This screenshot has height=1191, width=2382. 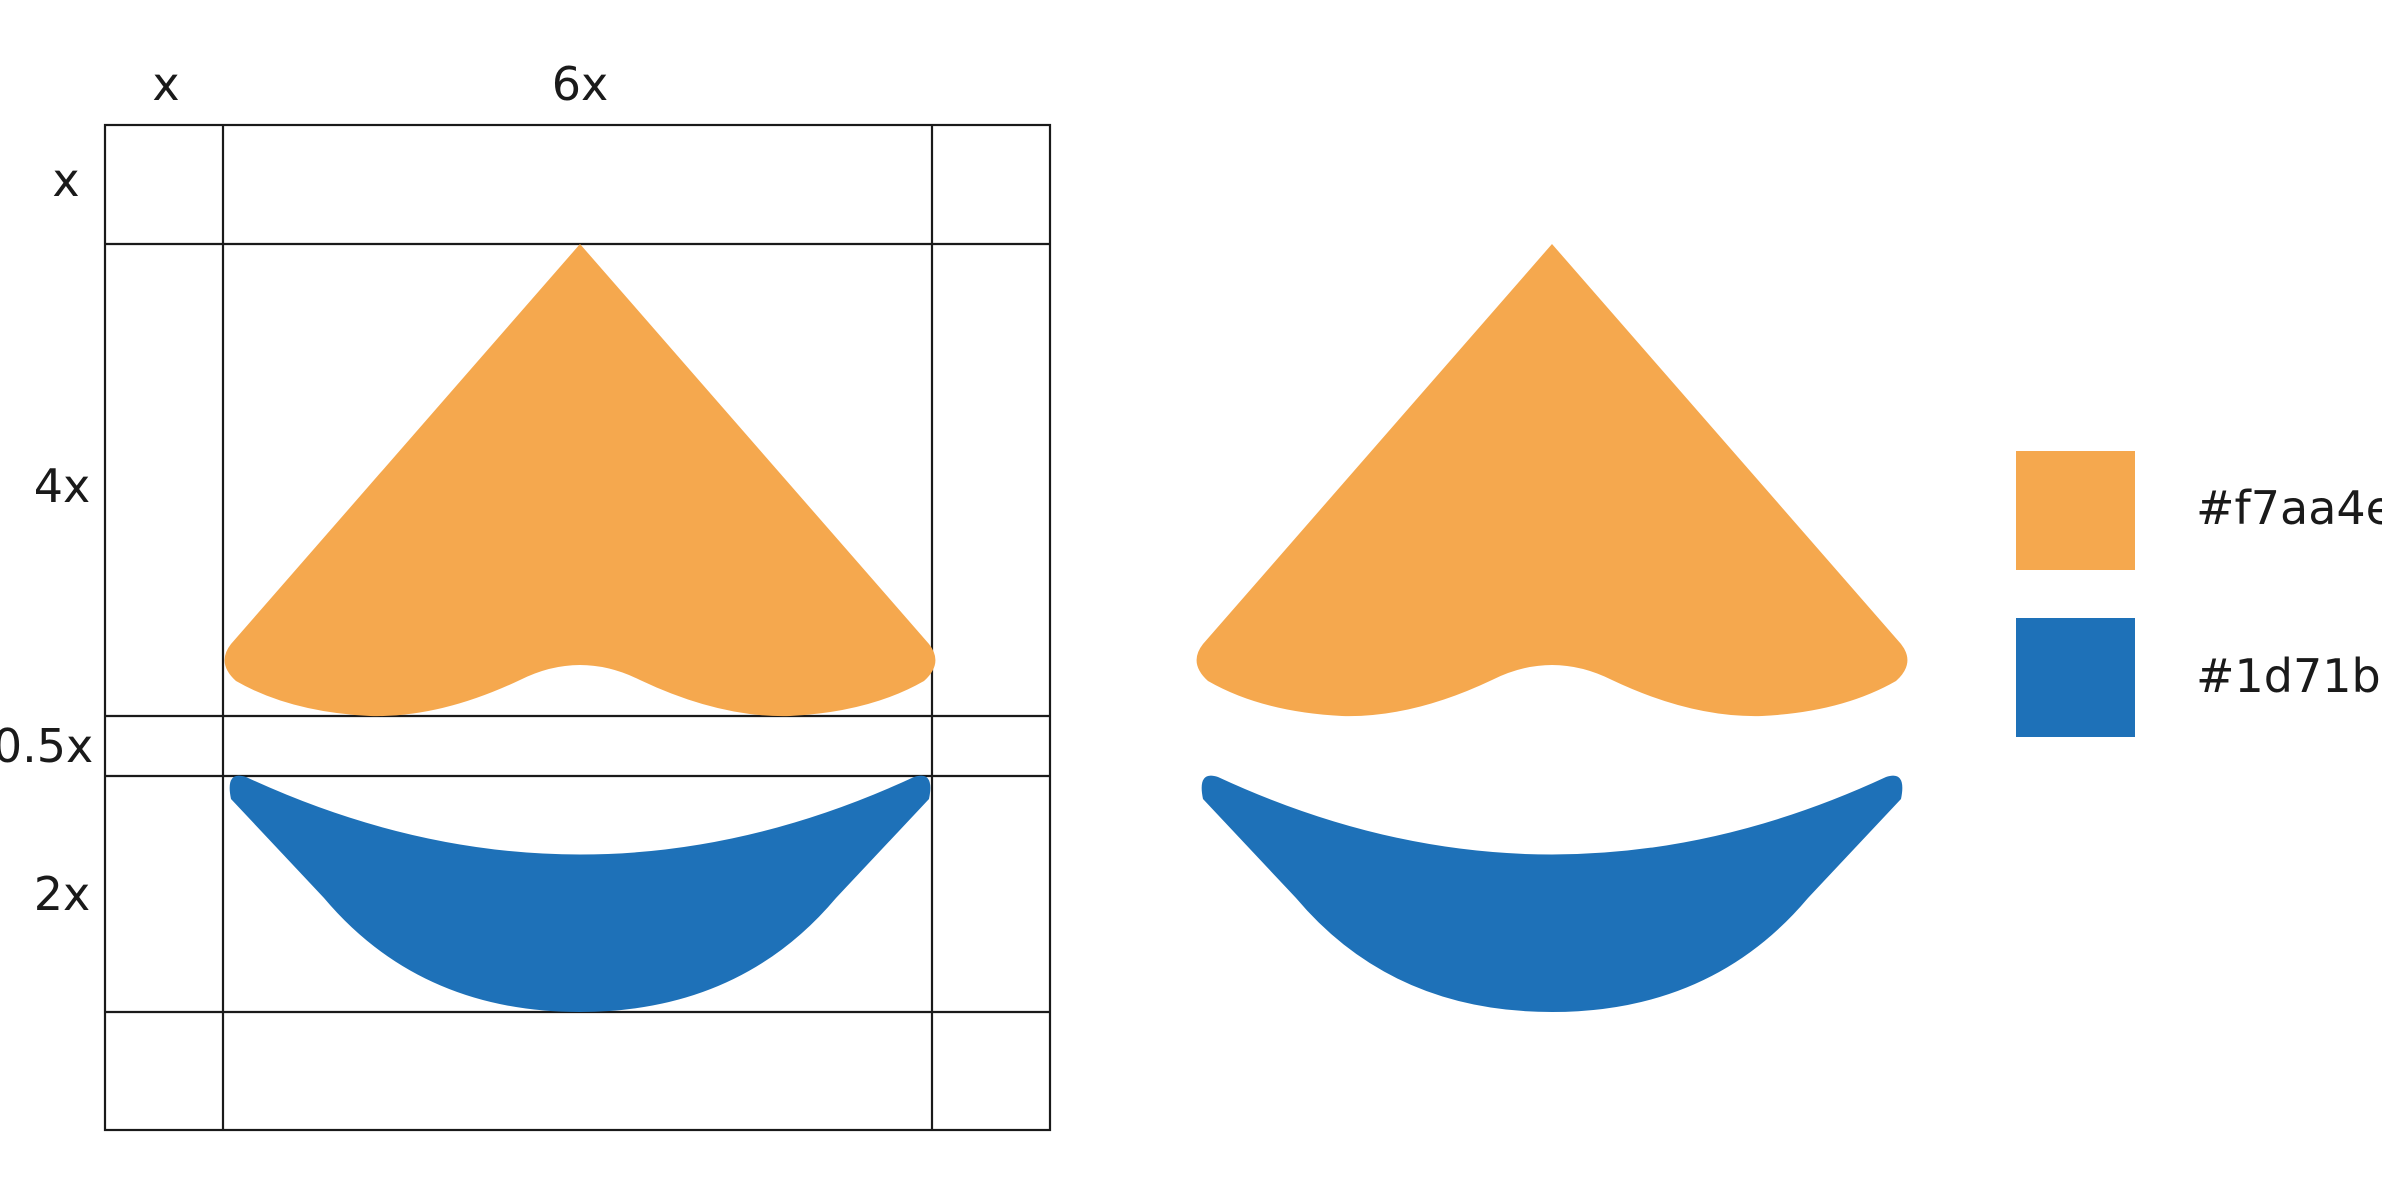 What do you see at coordinates (62, 486) in the screenshot?
I see `row-label-4x: 4x` at bounding box center [62, 486].